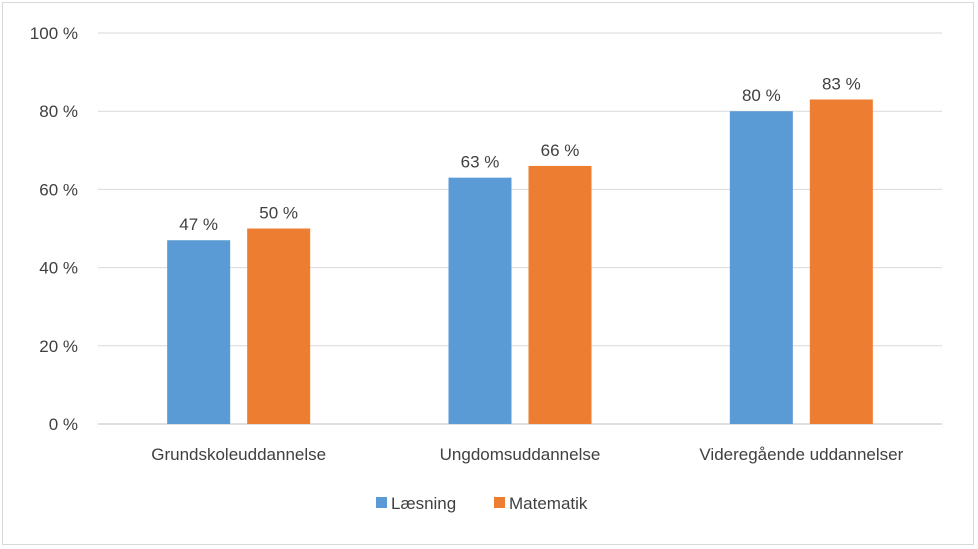  Describe the element at coordinates (278, 213) in the screenshot. I see `data-label: 50 %` at that location.